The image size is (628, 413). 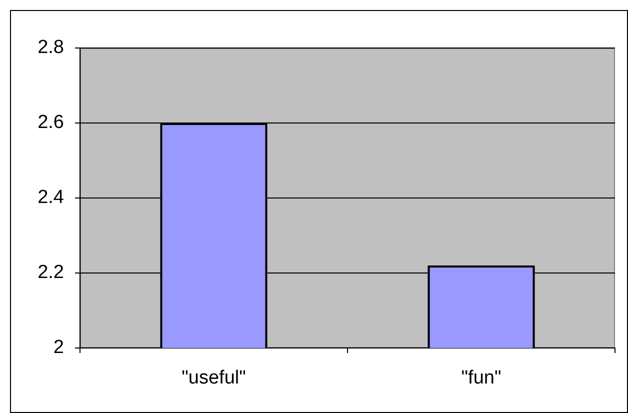 What do you see at coordinates (214, 378) in the screenshot?
I see `x-tick-label: "useful"` at bounding box center [214, 378].